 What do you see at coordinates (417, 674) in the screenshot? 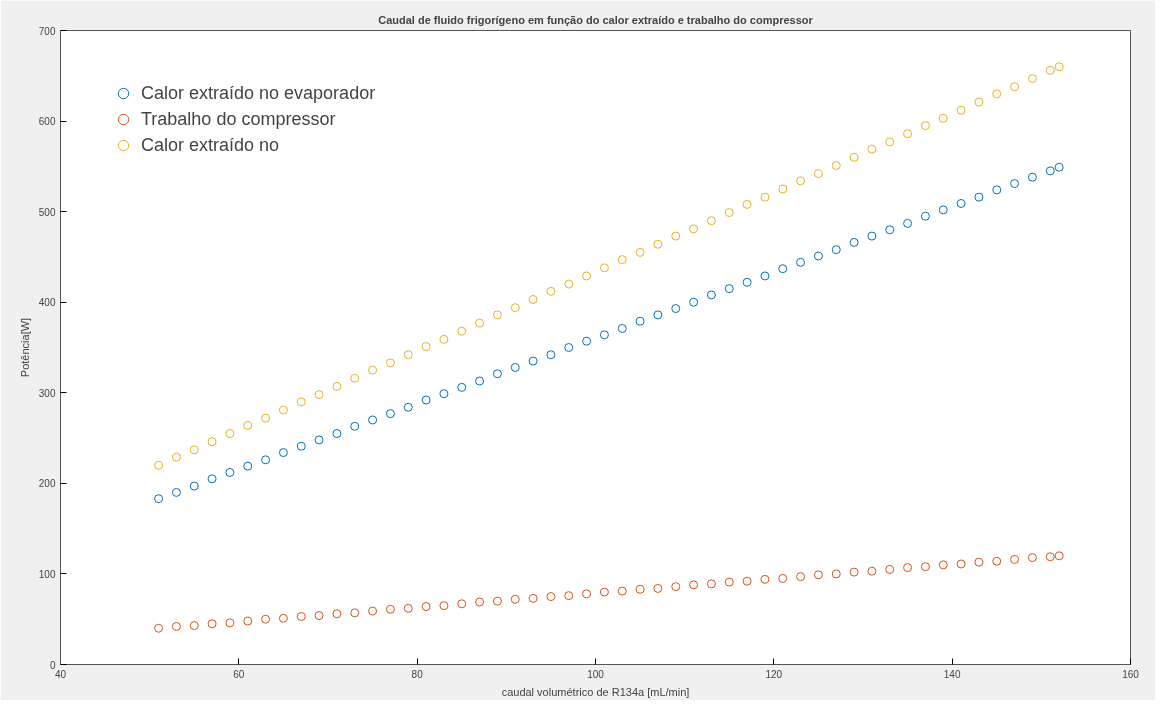
I see `x-tick-label: 80` at bounding box center [417, 674].